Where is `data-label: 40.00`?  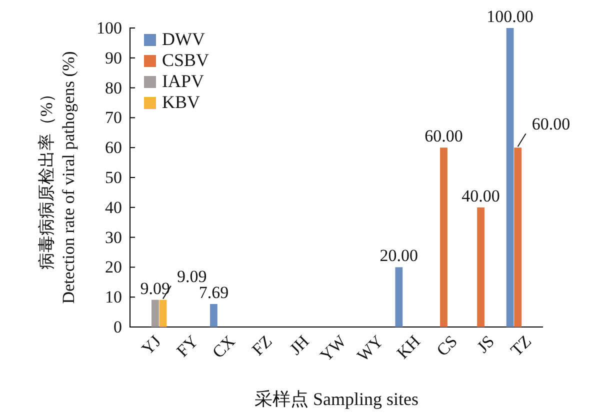
data-label: 40.00 is located at coordinates (481, 196).